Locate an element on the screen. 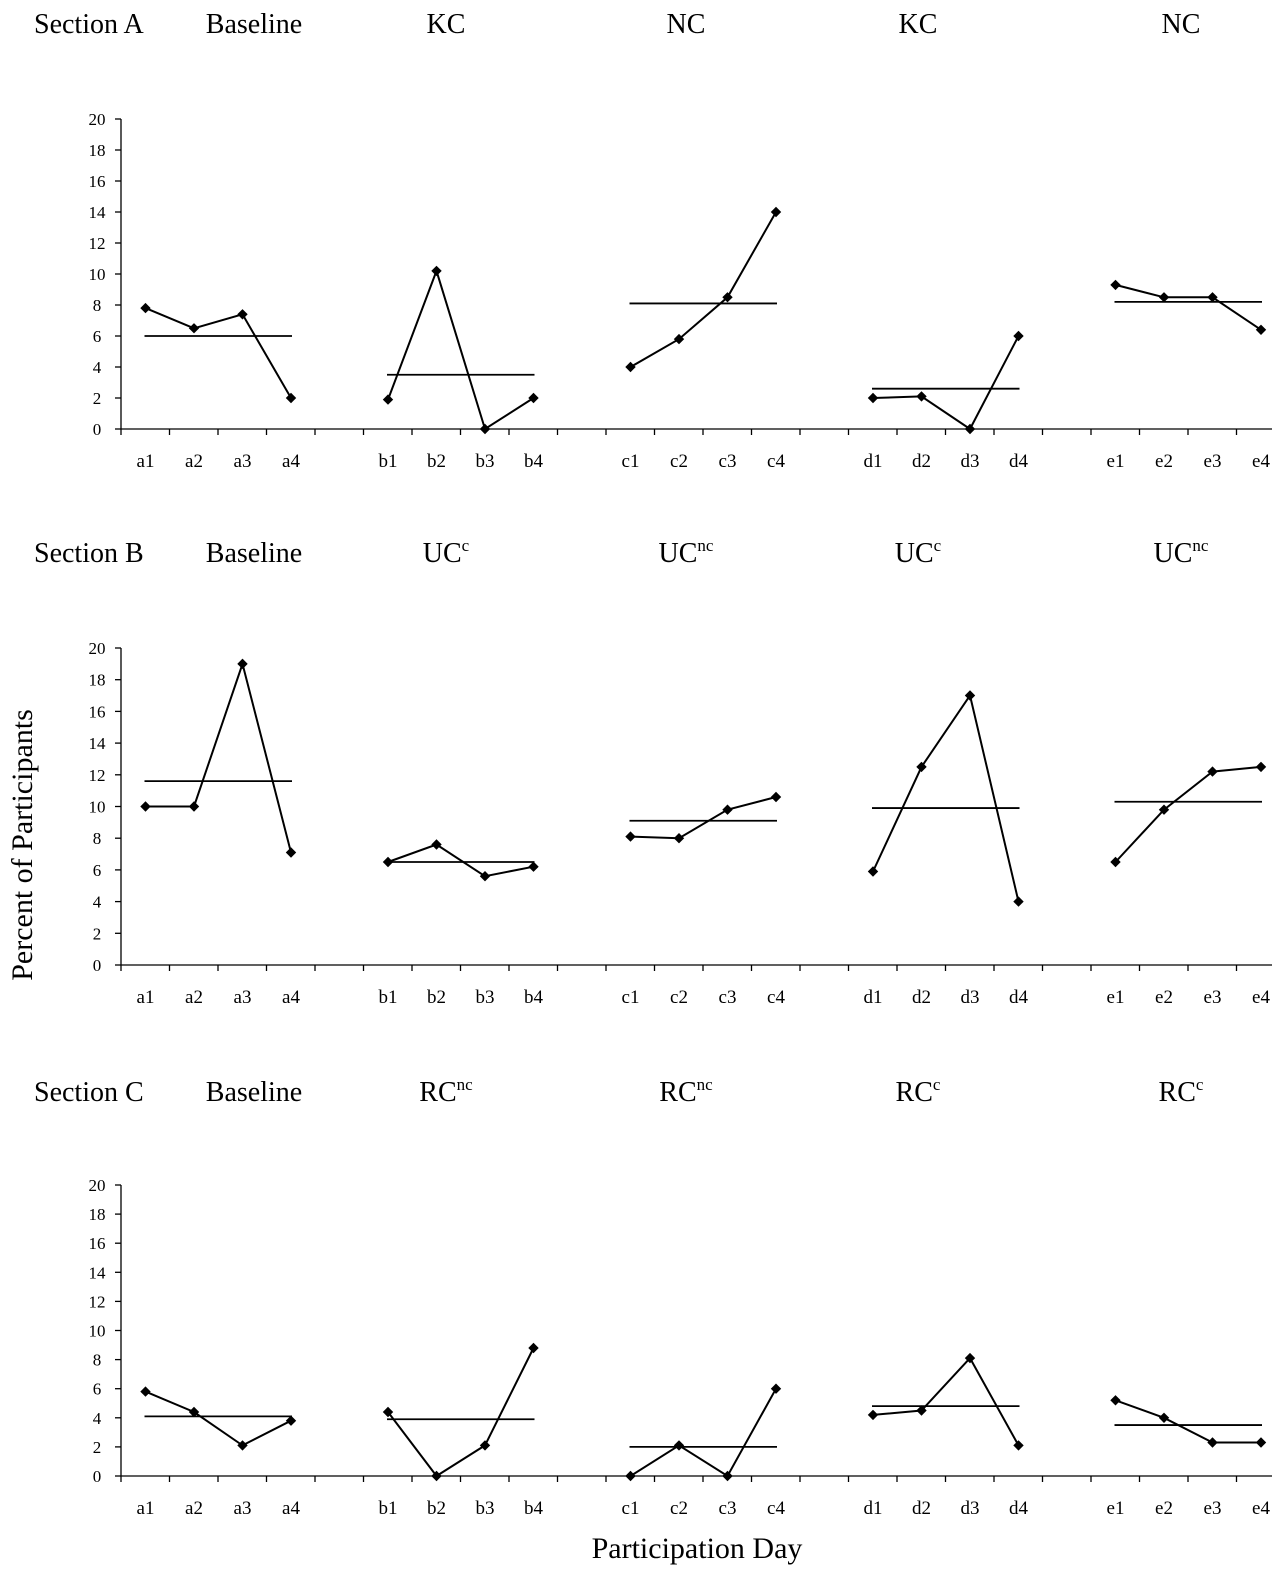 This screenshot has height=1570, width=1284. phase-label: NC is located at coordinates (1181, 24).